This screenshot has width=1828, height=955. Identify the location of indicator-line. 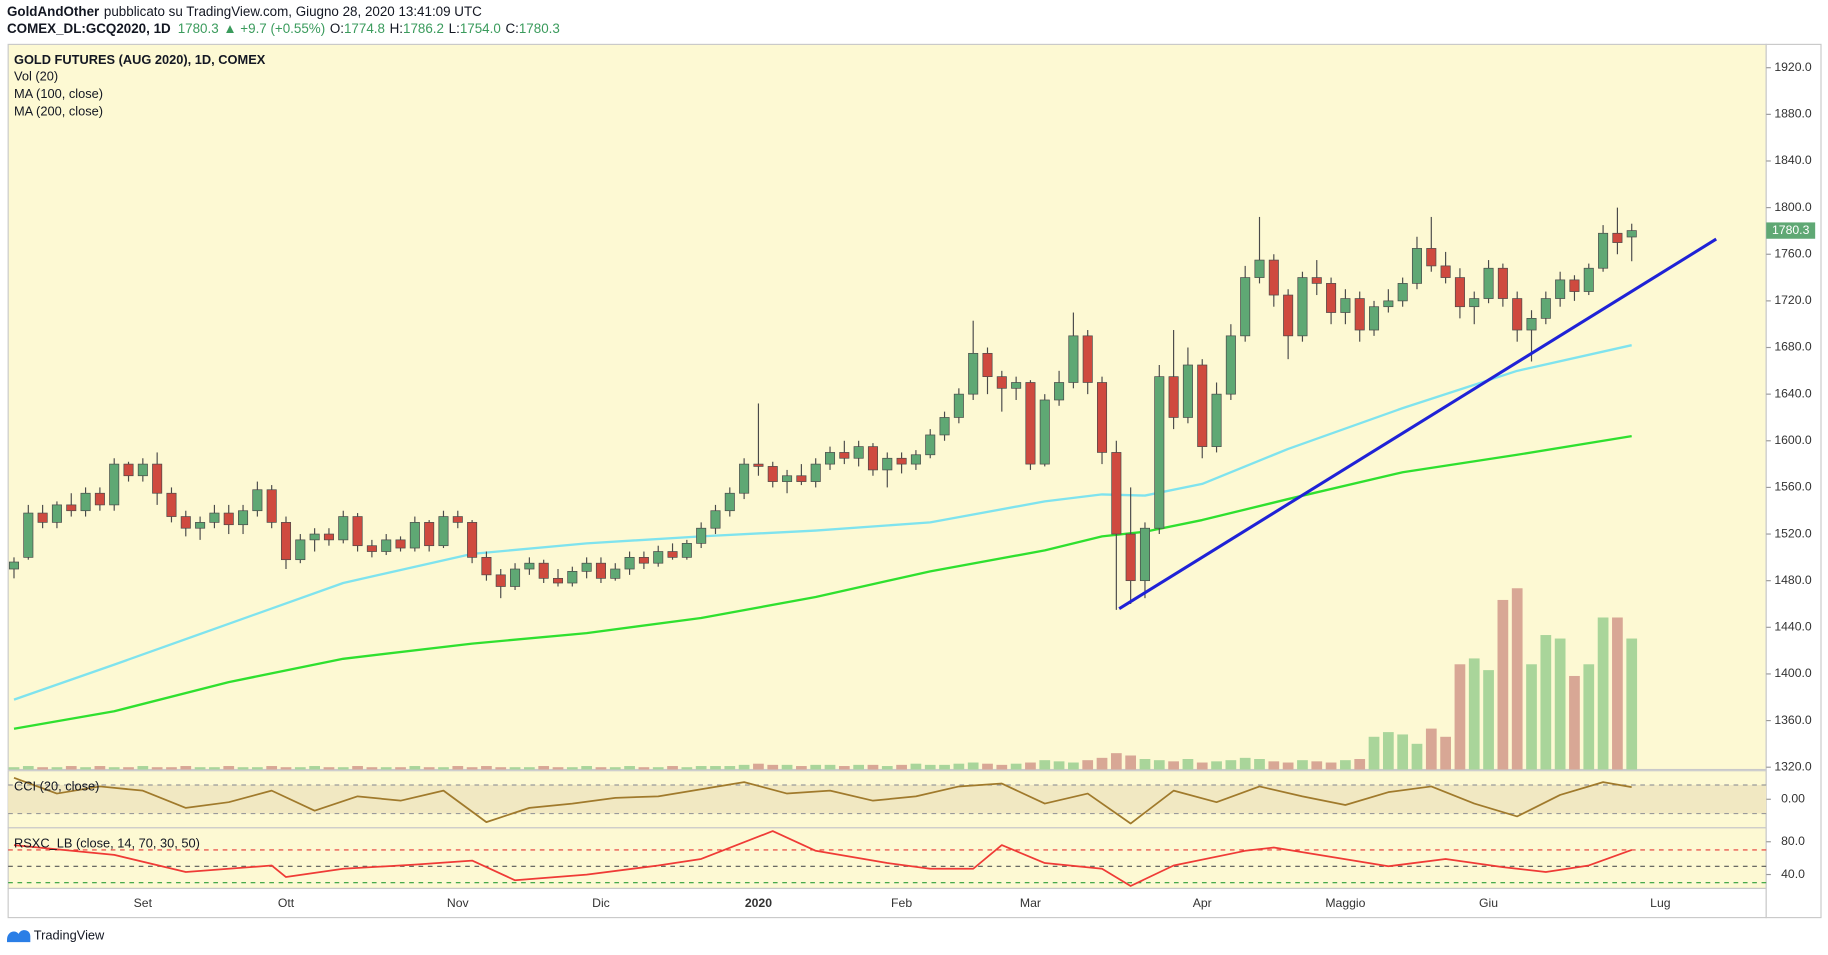
(822, 858).